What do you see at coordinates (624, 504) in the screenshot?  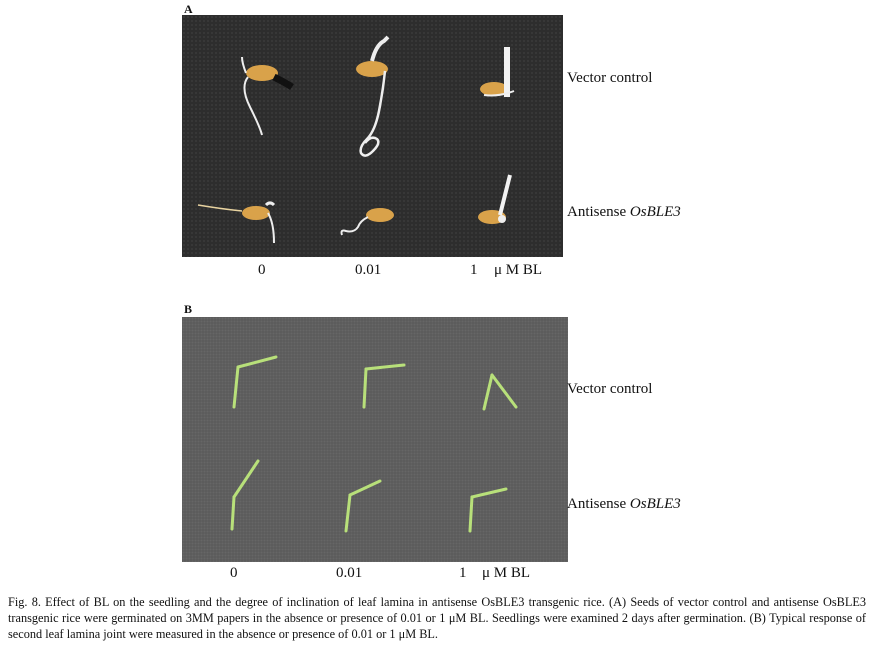 I see `panel-b-label-antisense: Antisense OsBLE3` at bounding box center [624, 504].